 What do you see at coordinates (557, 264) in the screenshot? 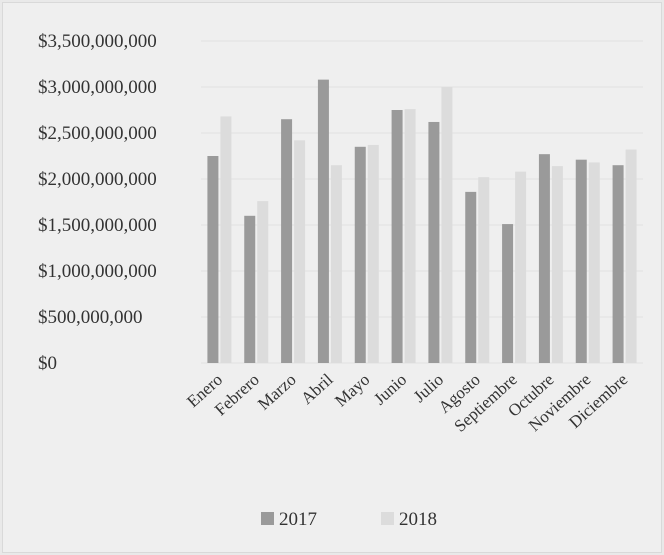
I see `bar-2018-octubre` at bounding box center [557, 264].